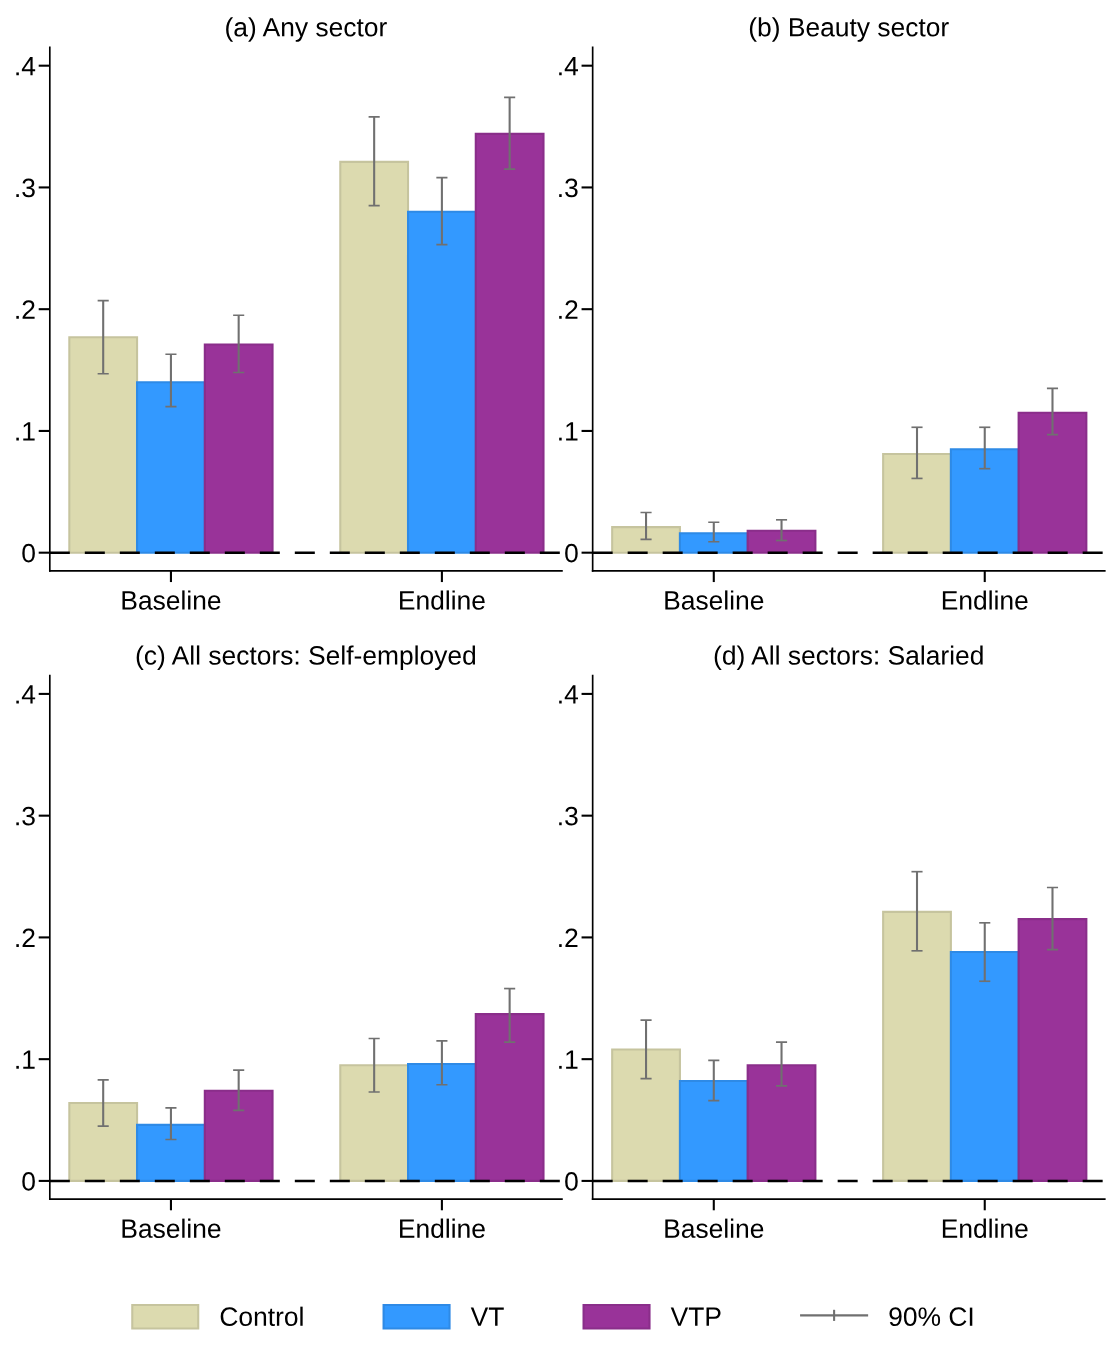 The width and height of the screenshot is (1107, 1355). What do you see at coordinates (695, 1316) in the screenshot?
I see `legend-label: VTP` at bounding box center [695, 1316].